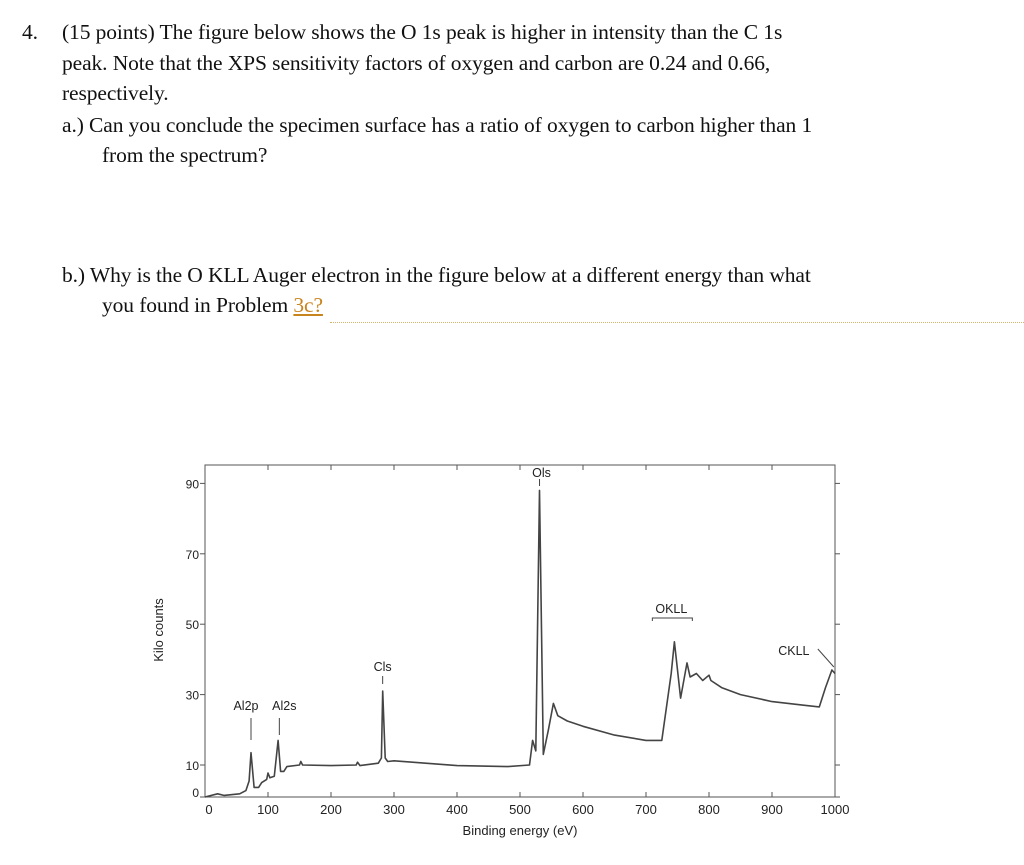  Describe the element at coordinates (394, 809) in the screenshot. I see `x-tick-label: 300` at that location.